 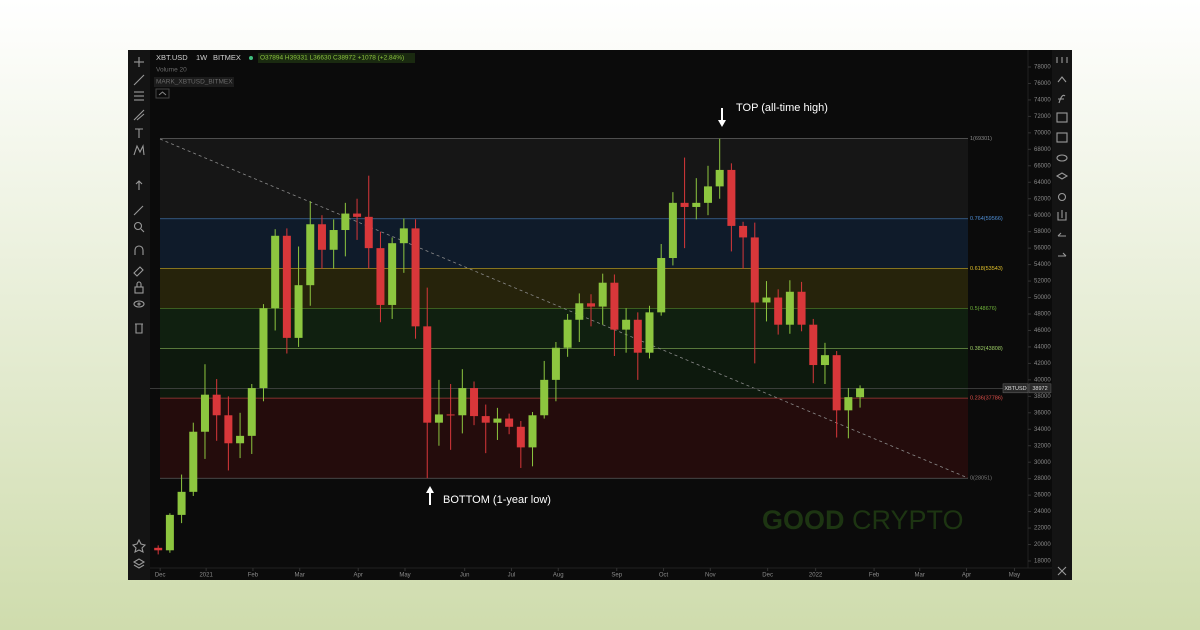 What do you see at coordinates (1062, 79) in the screenshot?
I see `panel-alerts` at bounding box center [1062, 79].